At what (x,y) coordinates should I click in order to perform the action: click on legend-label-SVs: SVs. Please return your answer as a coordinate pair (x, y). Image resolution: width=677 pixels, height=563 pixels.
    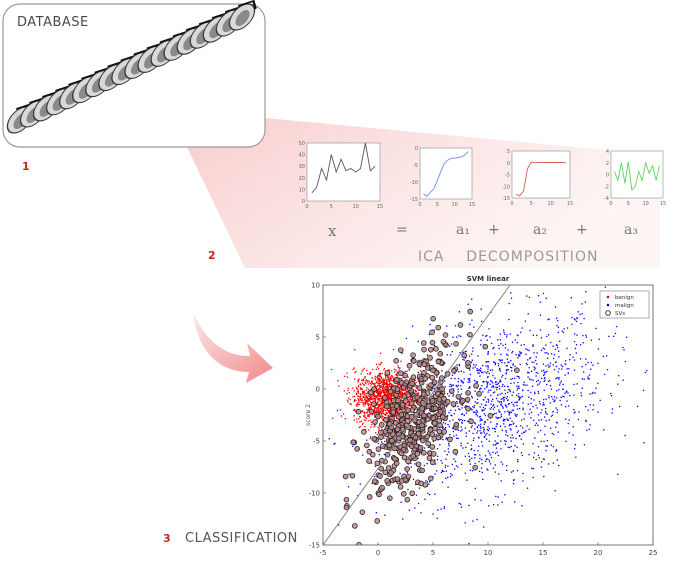
    Looking at the image, I should click on (620, 314).